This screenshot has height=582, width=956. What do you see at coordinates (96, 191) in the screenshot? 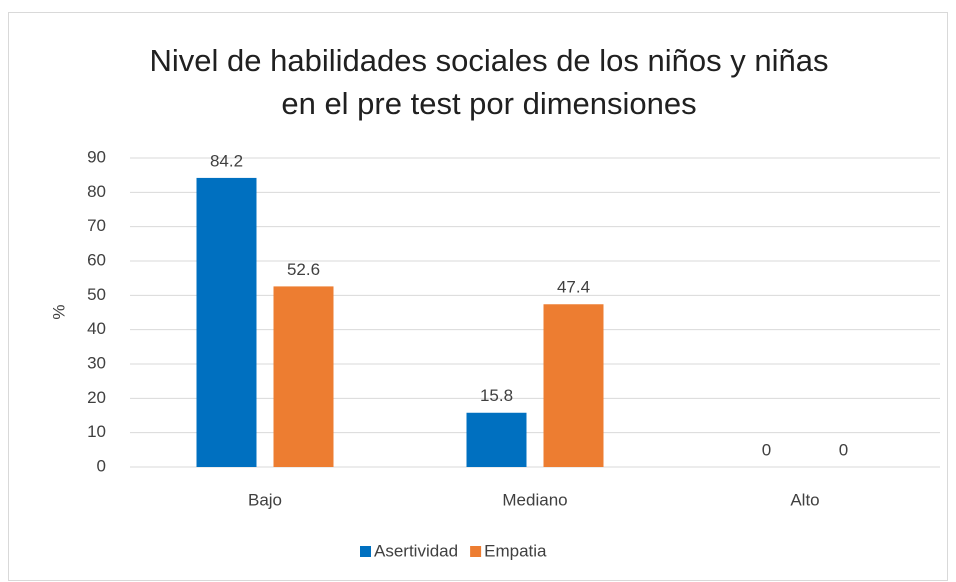
I see `y-tick-label: 80` at bounding box center [96, 191].